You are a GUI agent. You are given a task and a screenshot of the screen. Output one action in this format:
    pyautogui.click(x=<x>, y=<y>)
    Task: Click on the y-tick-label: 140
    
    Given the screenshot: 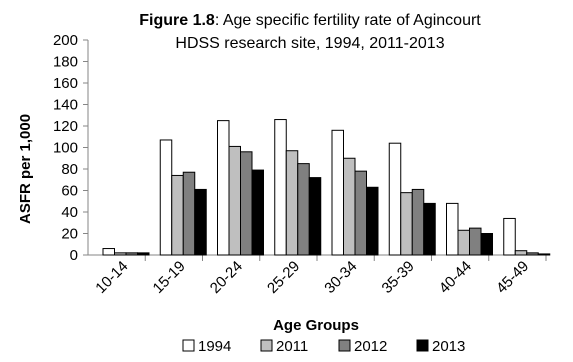 What is the action you would take?
    pyautogui.click(x=65, y=105)
    